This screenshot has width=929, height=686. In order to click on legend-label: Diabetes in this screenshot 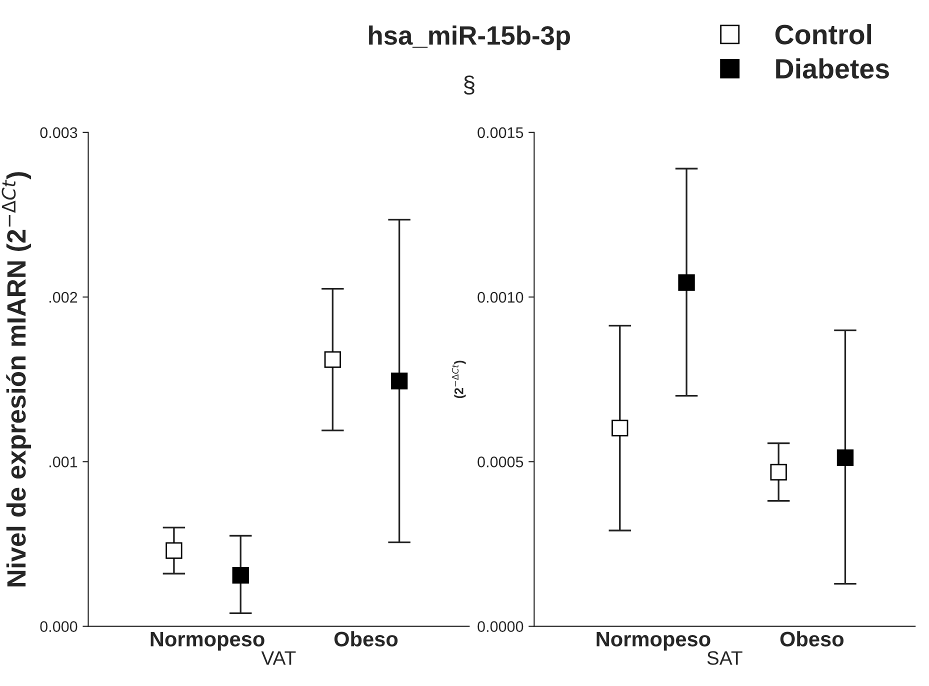, I will do `click(832, 68)`.